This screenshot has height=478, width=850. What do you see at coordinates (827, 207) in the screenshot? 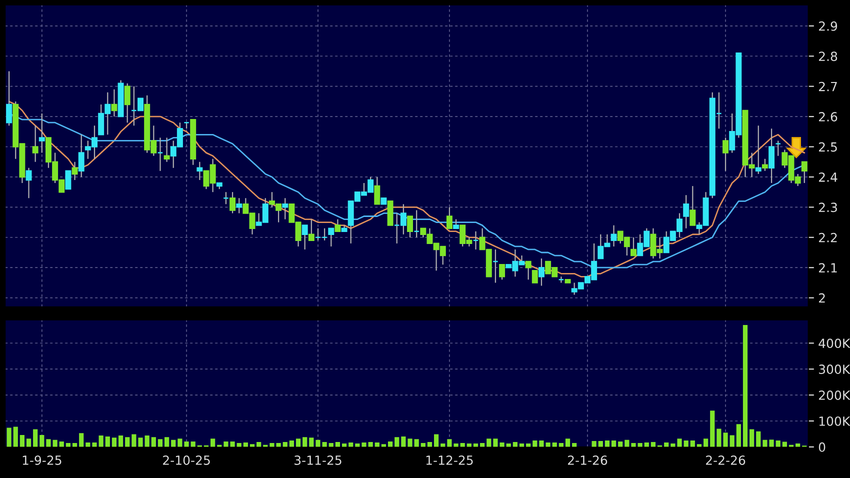
I see `y-tick-label: 2.3` at bounding box center [827, 207].